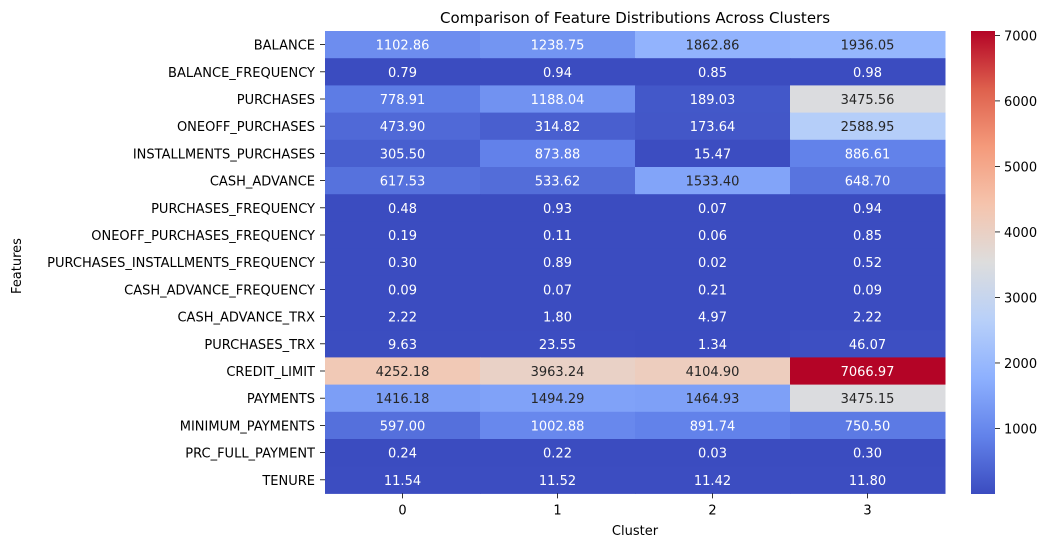 The height and width of the screenshot is (547, 1061). What do you see at coordinates (246, 318) in the screenshot?
I see `y-tick-label: CASH_ADVANCE_TRX` at bounding box center [246, 318].